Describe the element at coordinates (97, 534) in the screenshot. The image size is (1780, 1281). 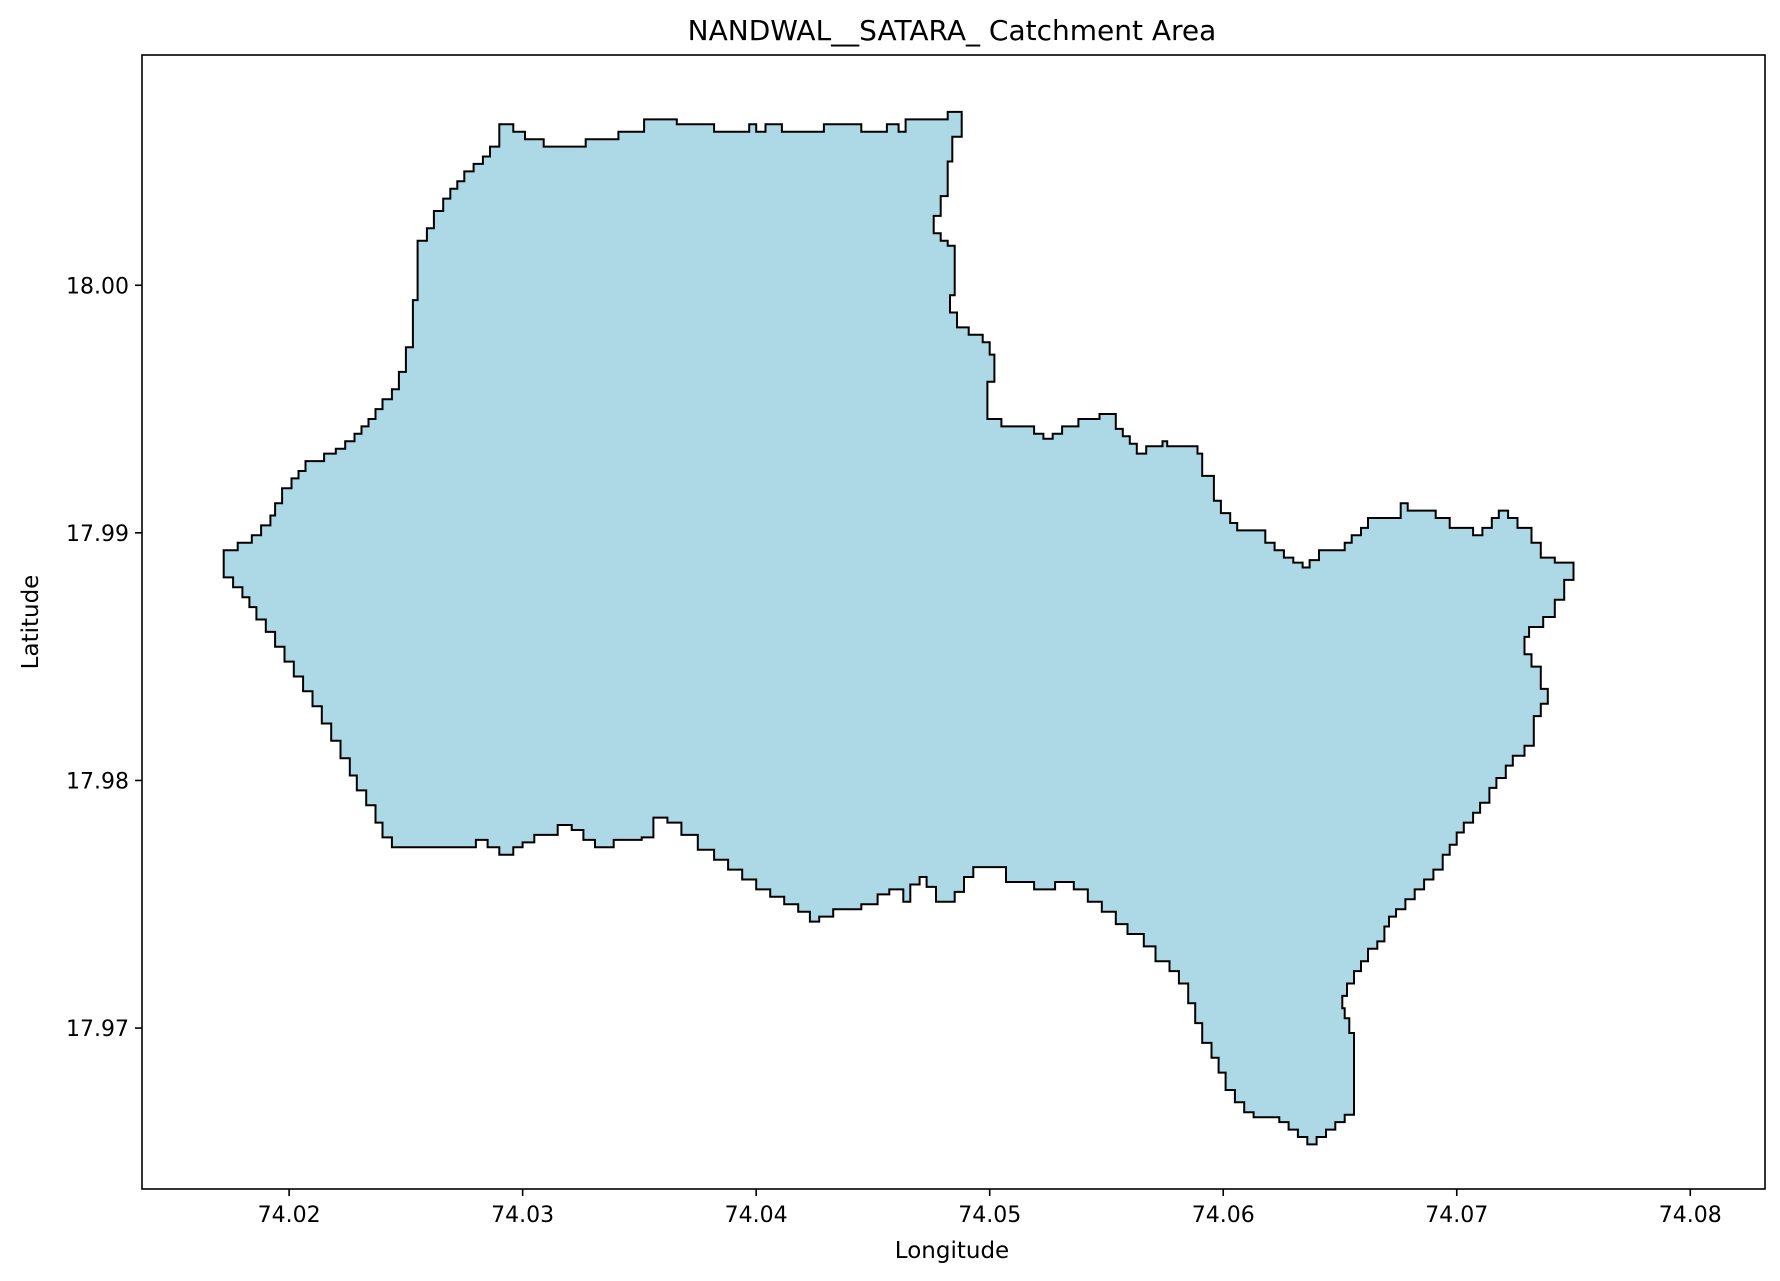
I see `y-tick-label: 17.99` at that location.